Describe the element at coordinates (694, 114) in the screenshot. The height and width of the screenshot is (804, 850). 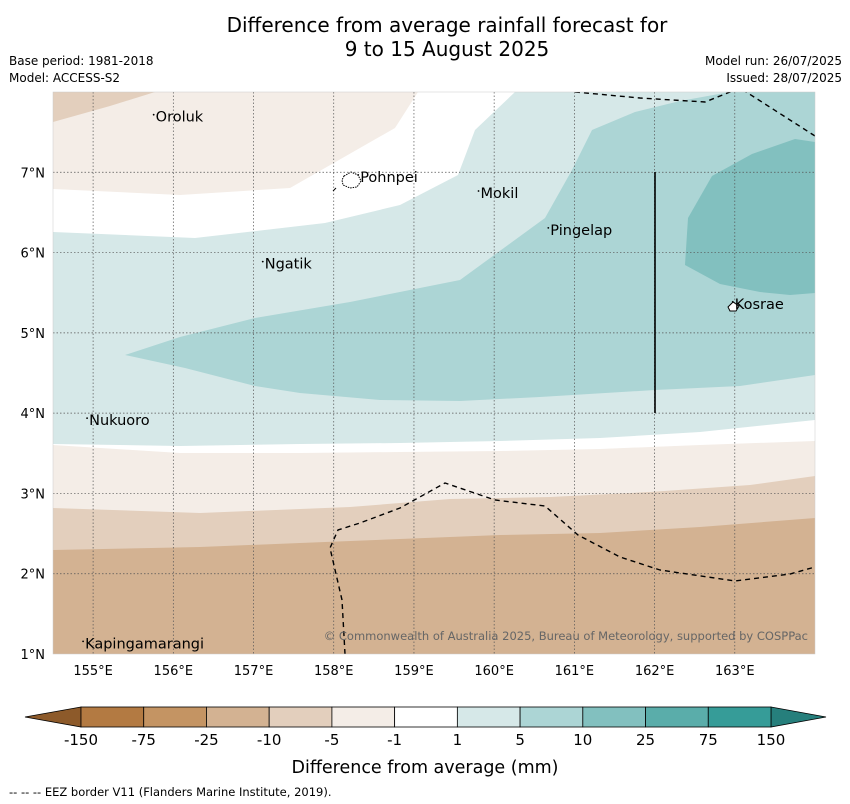
I see `eez-border-north` at that location.